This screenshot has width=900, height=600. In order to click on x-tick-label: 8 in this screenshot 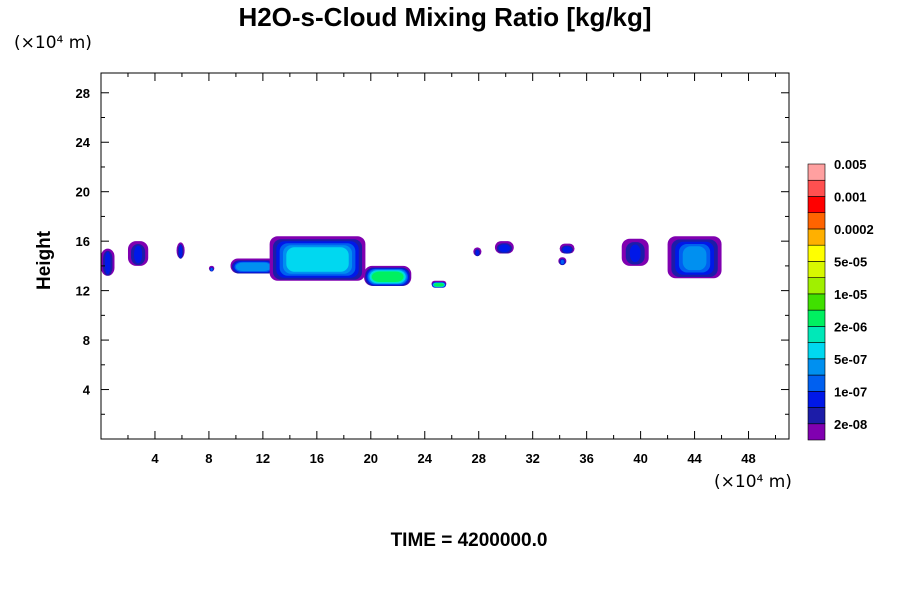, I will do `click(208, 458)`.